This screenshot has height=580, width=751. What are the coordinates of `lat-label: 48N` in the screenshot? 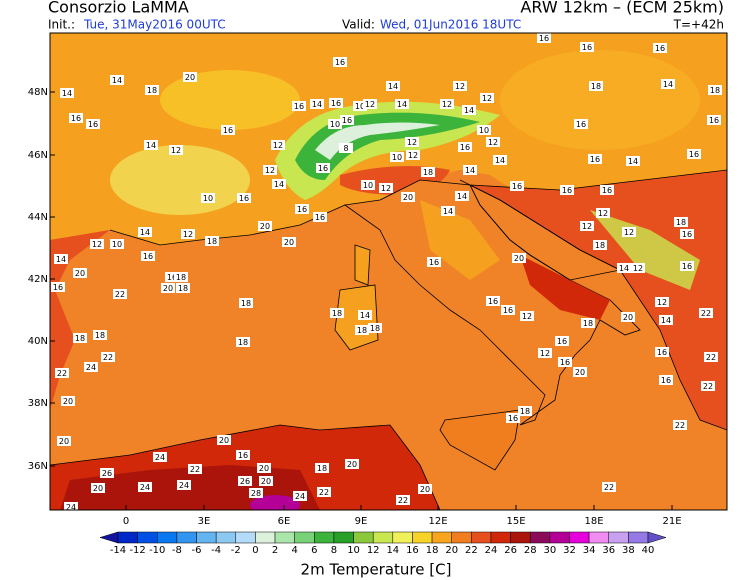 It's located at (38, 92).